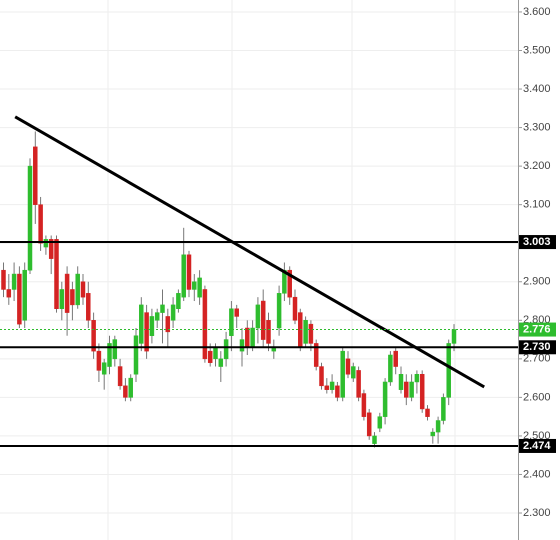  Describe the element at coordinates (537, 89) in the screenshot. I see `y-tick-label: 3.400` at that location.